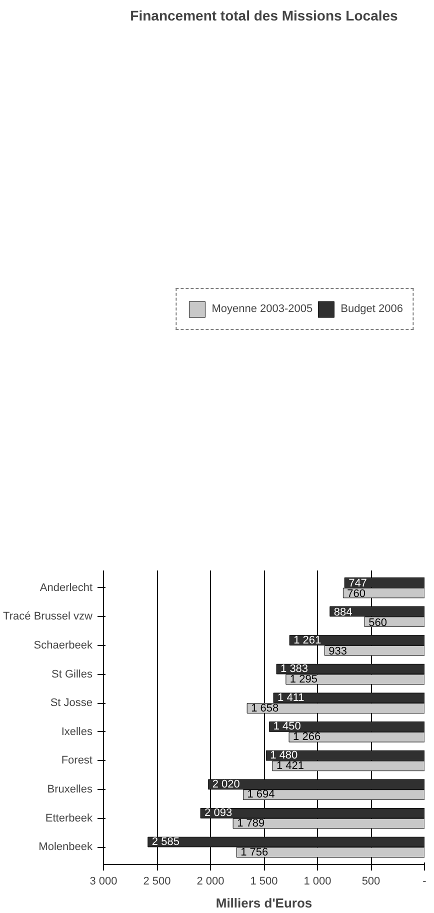  What do you see at coordinates (157, 882) in the screenshot?
I see `x-tick-label: 2 500` at bounding box center [157, 882].